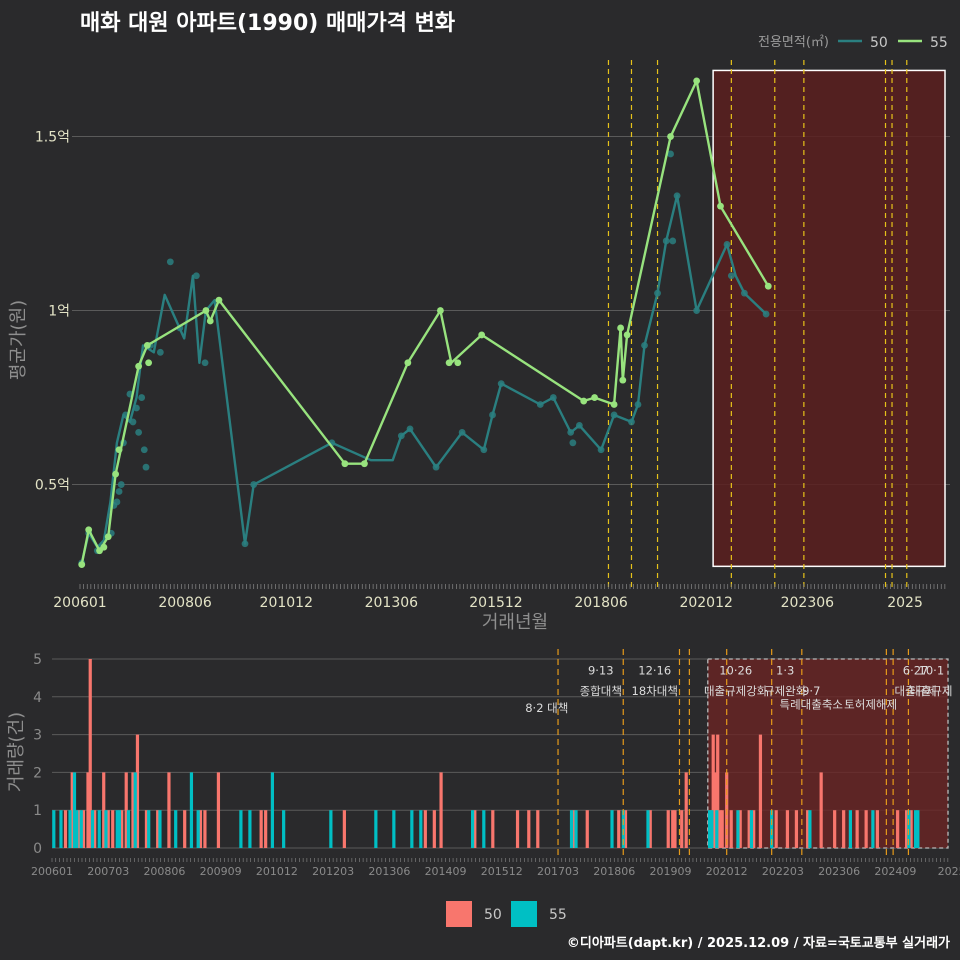 This screenshot has width=960, height=960. What do you see at coordinates (267, 23) in the screenshot?
I see `chart-title: 매화 대원 아파트(1990) 매매가격 변화` at bounding box center [267, 23].